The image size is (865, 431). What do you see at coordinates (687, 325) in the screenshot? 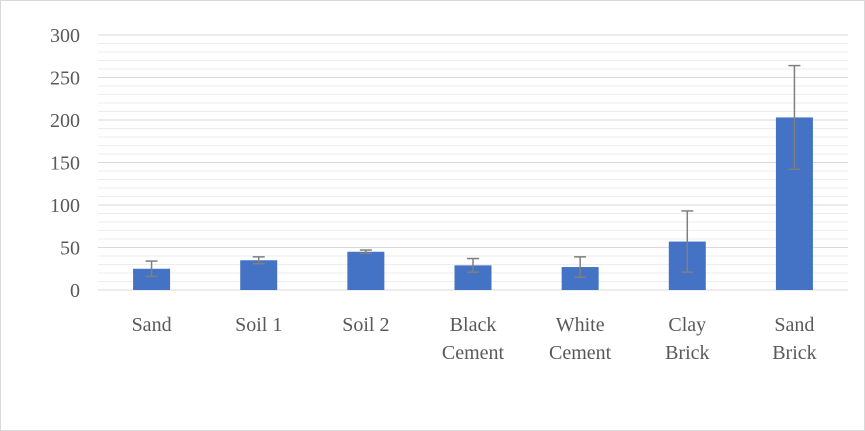
I see `x-category-label: Clay` at bounding box center [687, 325].